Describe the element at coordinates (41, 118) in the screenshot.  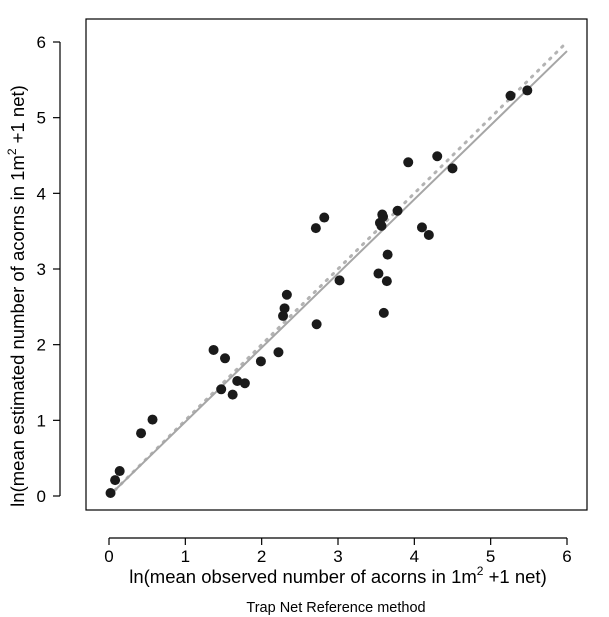
I see `y-tick-label: 5` at that location.